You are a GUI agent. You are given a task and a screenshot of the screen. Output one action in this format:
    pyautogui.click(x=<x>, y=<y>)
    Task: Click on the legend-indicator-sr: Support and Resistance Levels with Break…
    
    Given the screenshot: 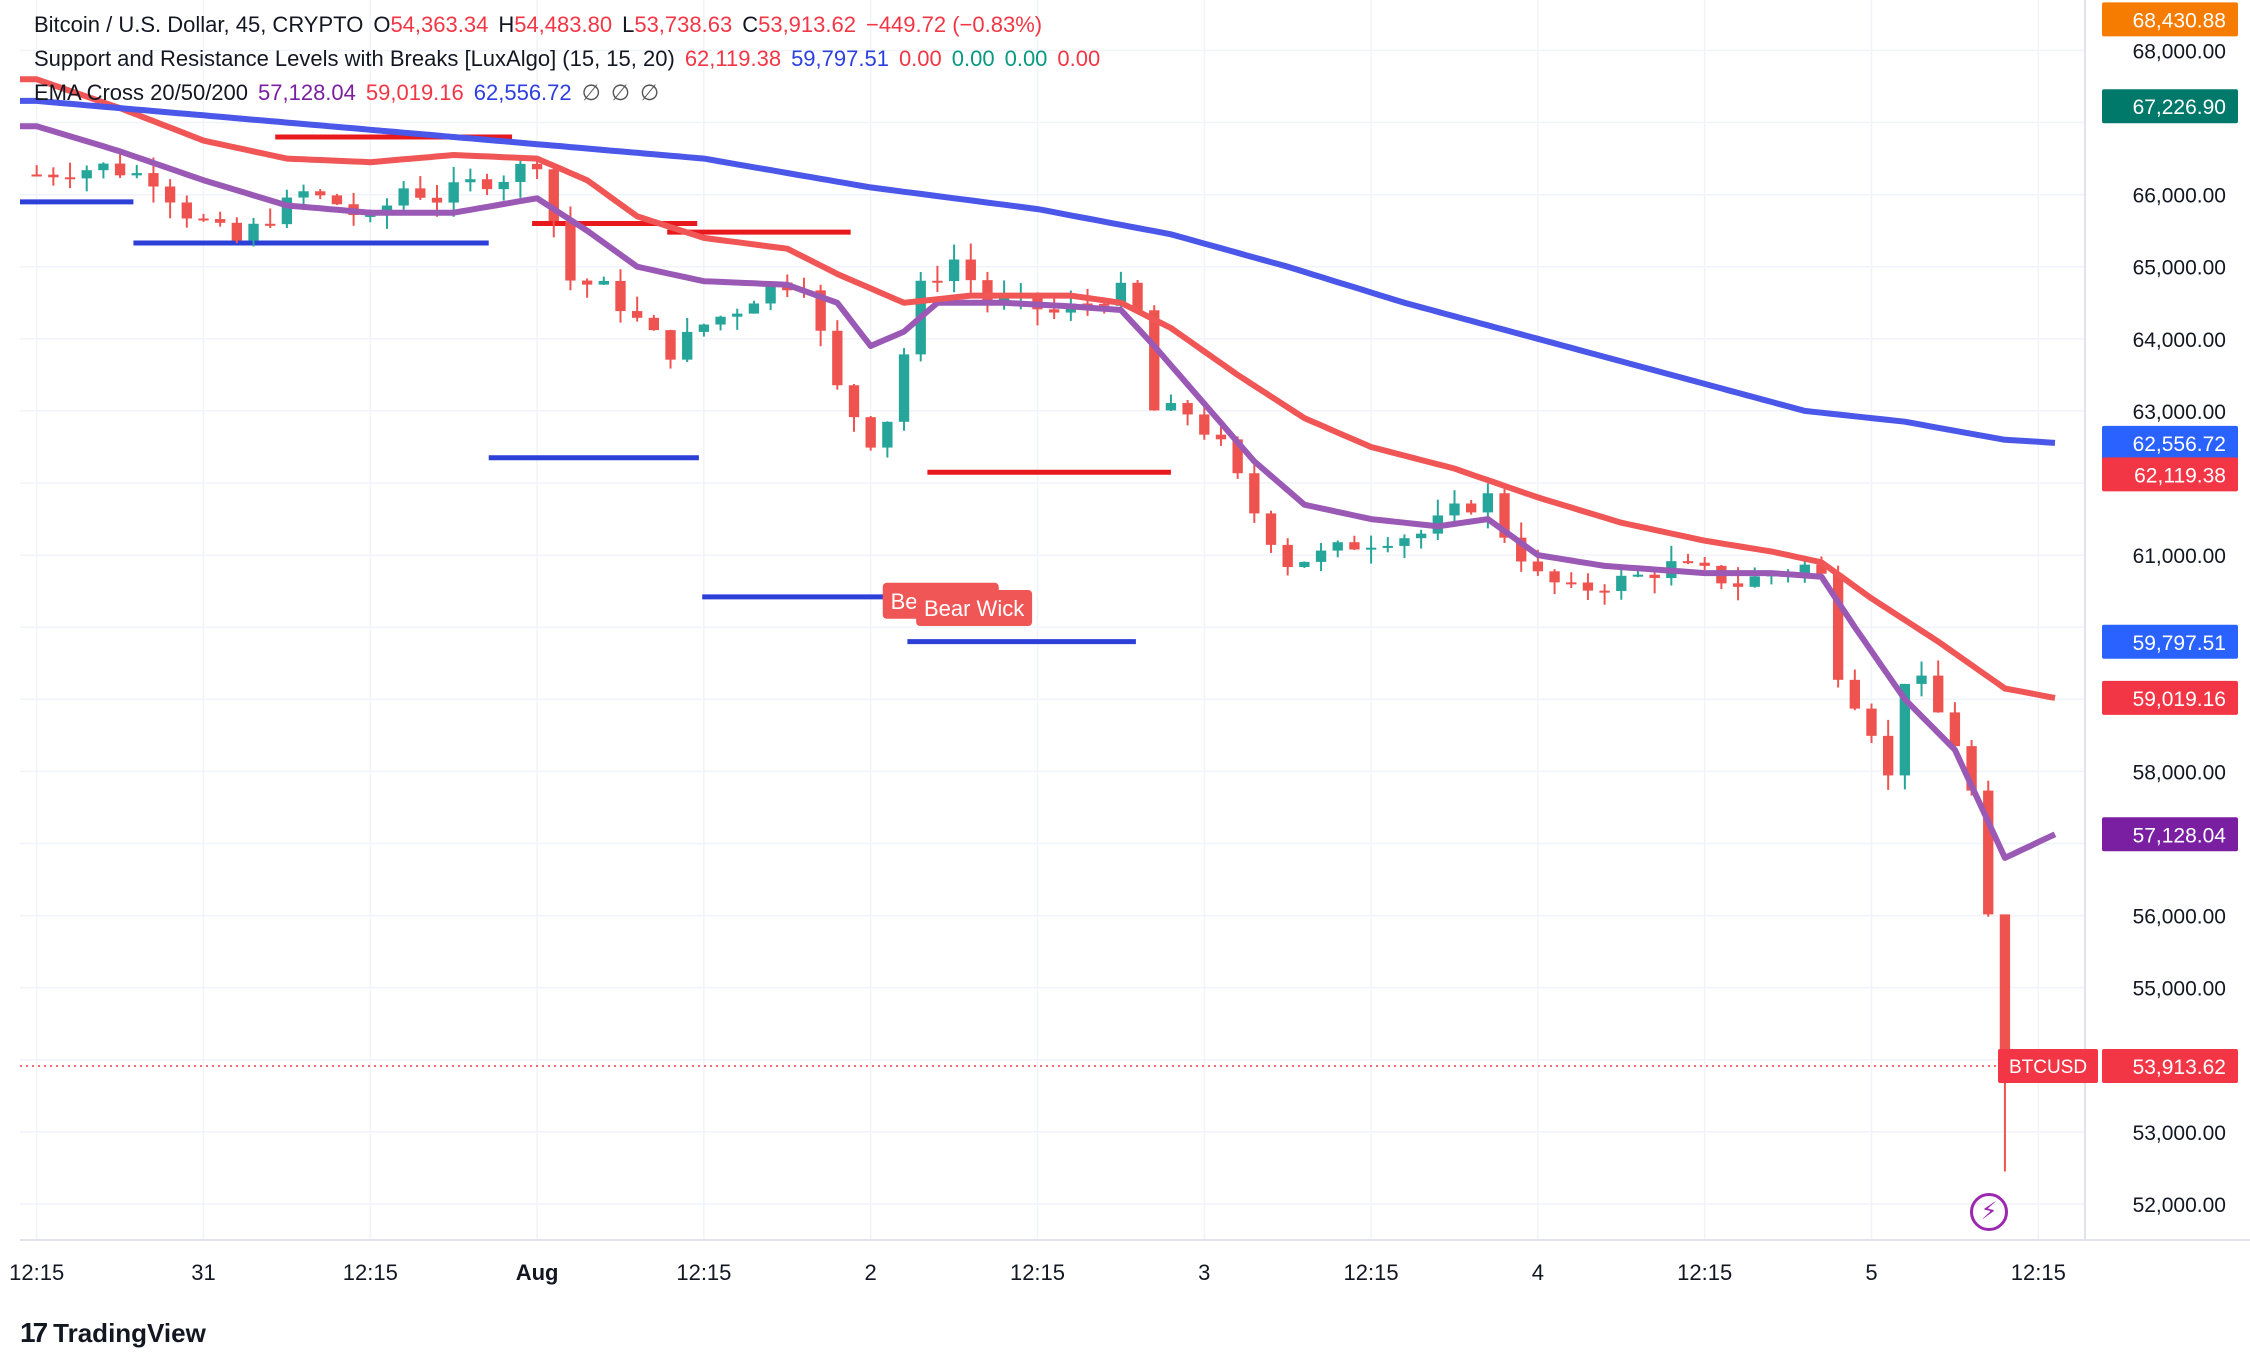 What is the action you would take?
    pyautogui.click(x=567, y=59)
    